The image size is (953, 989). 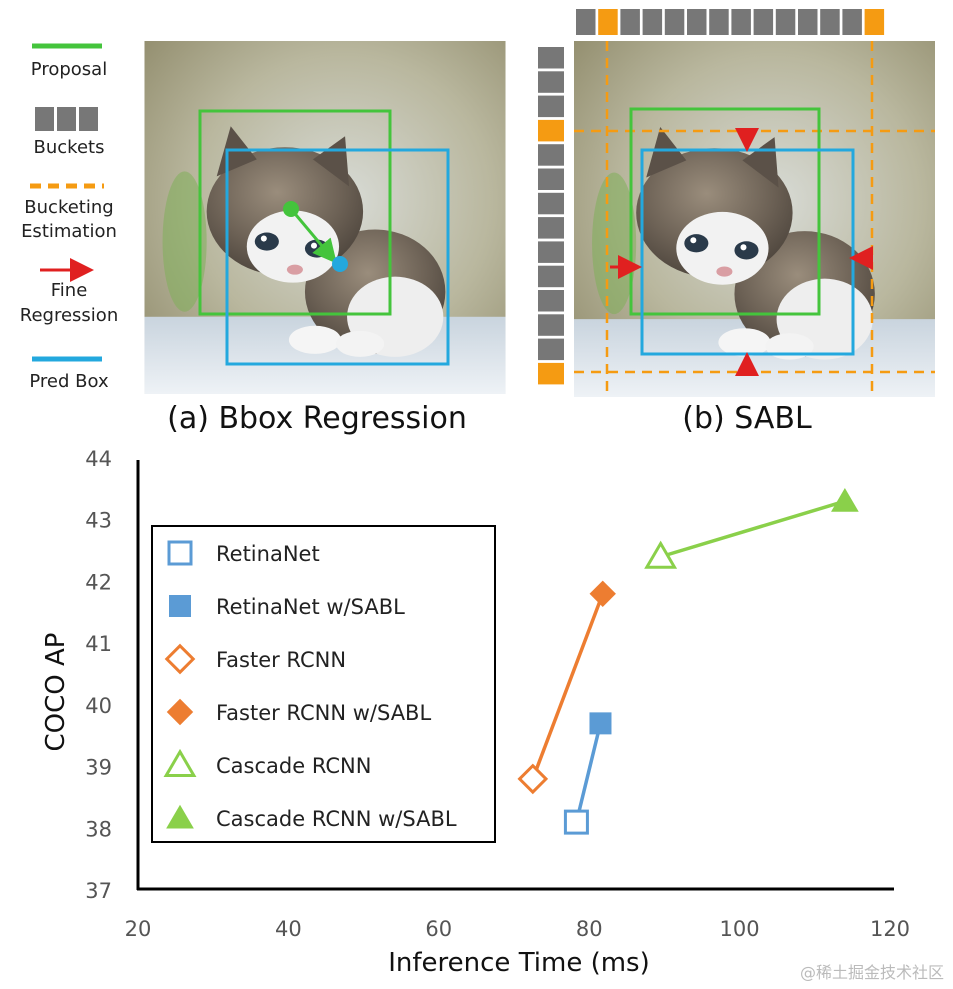 I want to click on y-tick-label: 44, so click(x=98, y=459).